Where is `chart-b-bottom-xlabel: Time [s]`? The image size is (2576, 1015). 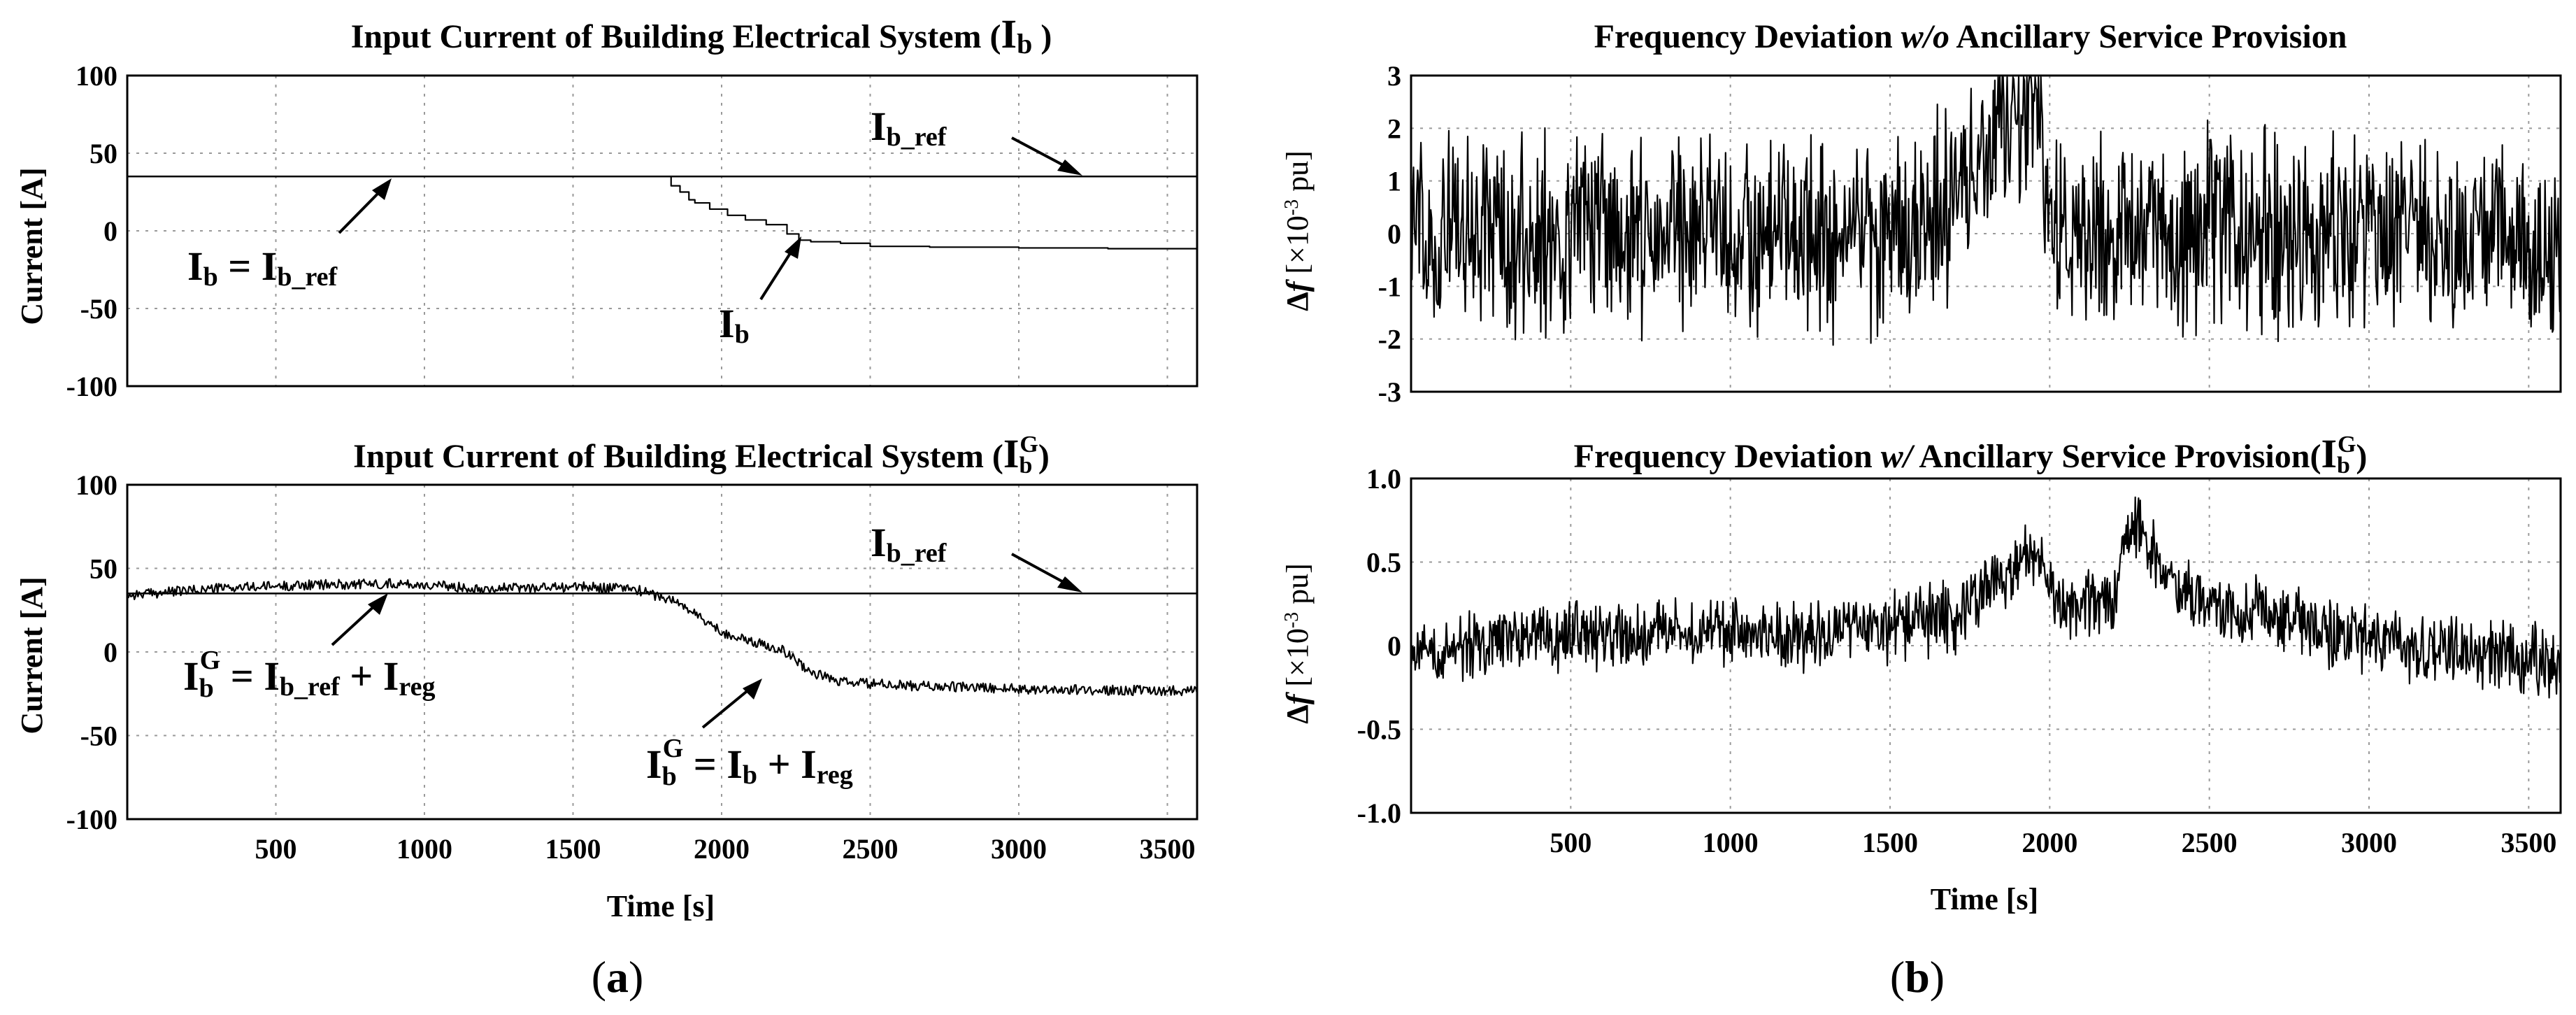
chart-b-bottom-xlabel: Time [s] is located at coordinates (1984, 899).